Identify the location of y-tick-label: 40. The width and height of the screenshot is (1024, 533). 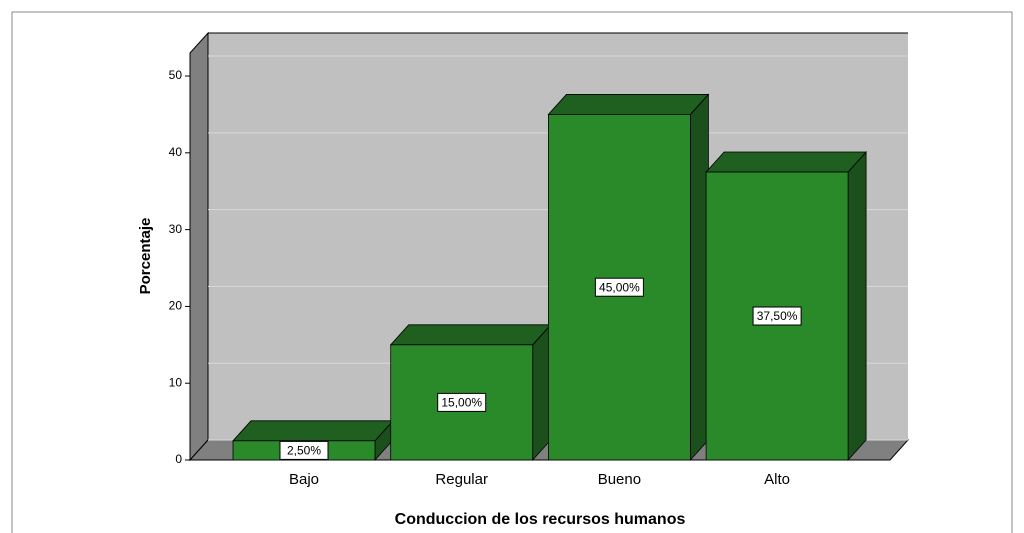
(176, 152).